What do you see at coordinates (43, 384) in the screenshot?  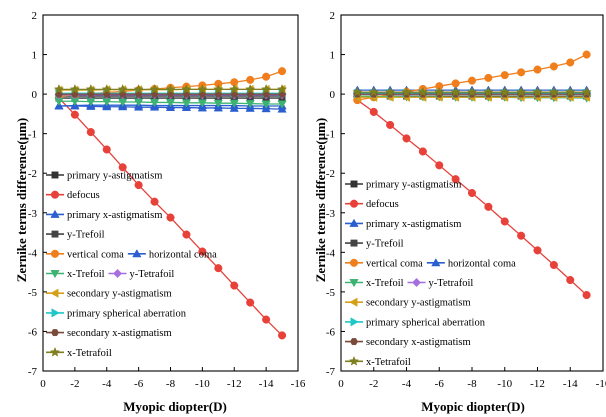 I see `x-tick-label: 0` at bounding box center [43, 384].